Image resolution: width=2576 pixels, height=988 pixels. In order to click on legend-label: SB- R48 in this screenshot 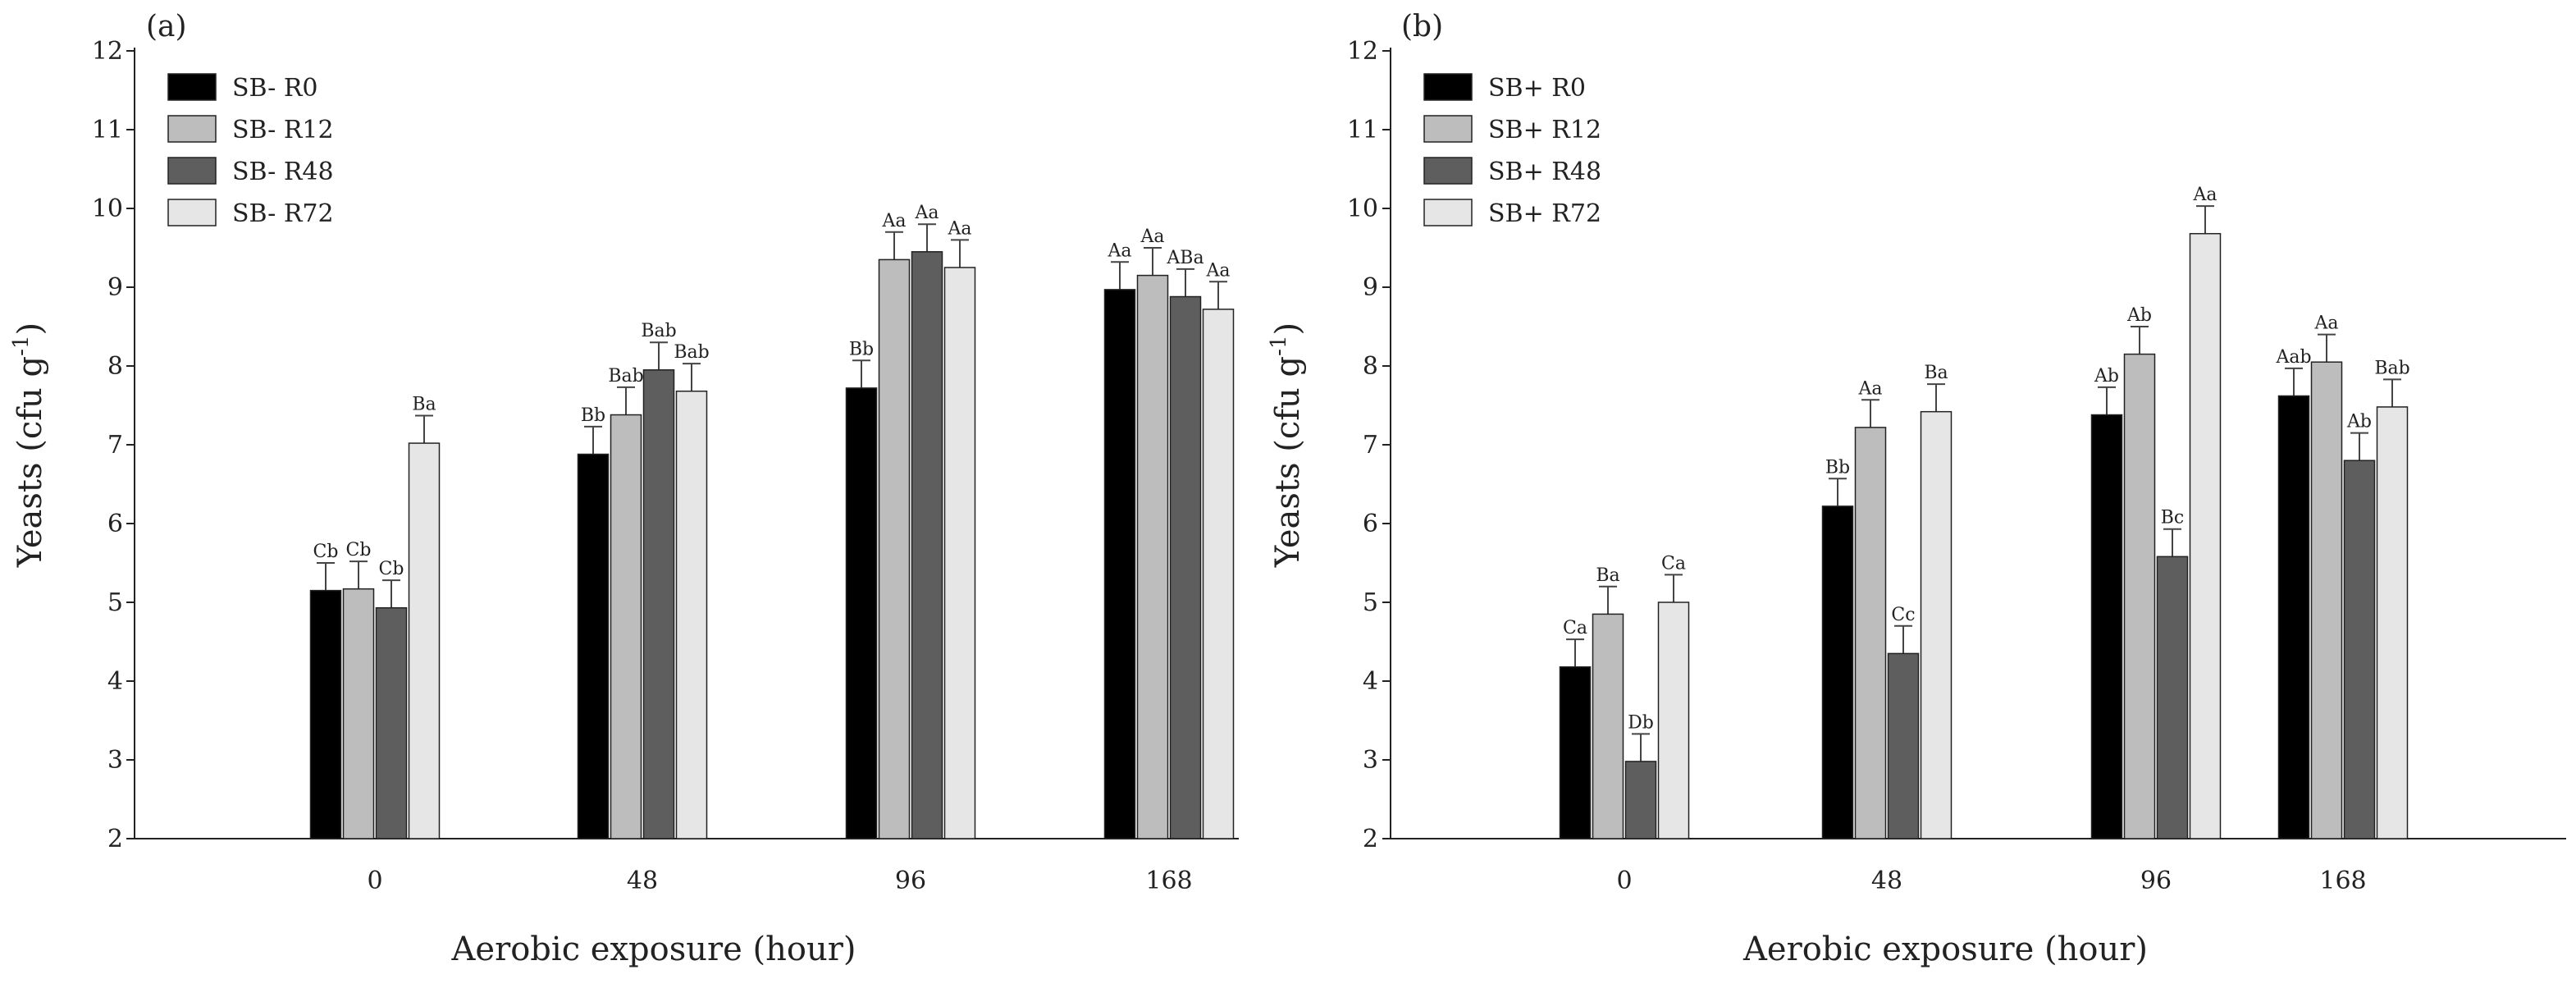, I will do `click(283, 172)`.